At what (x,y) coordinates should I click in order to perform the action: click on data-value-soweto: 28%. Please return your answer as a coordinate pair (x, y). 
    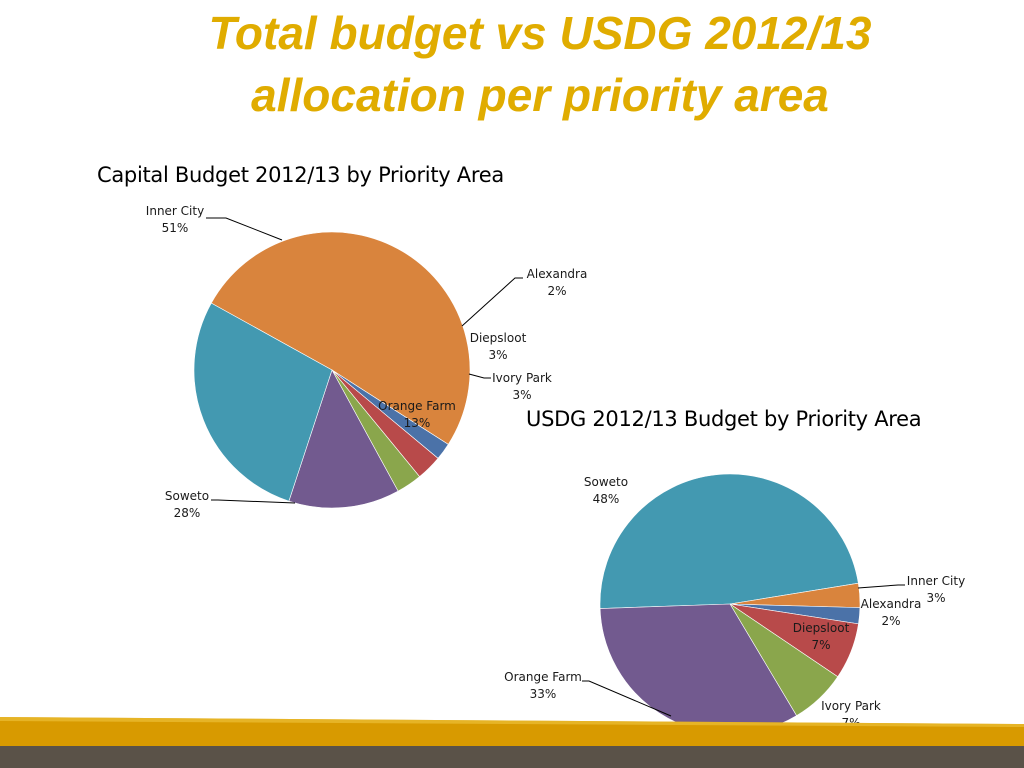
    Looking at the image, I should click on (187, 513).